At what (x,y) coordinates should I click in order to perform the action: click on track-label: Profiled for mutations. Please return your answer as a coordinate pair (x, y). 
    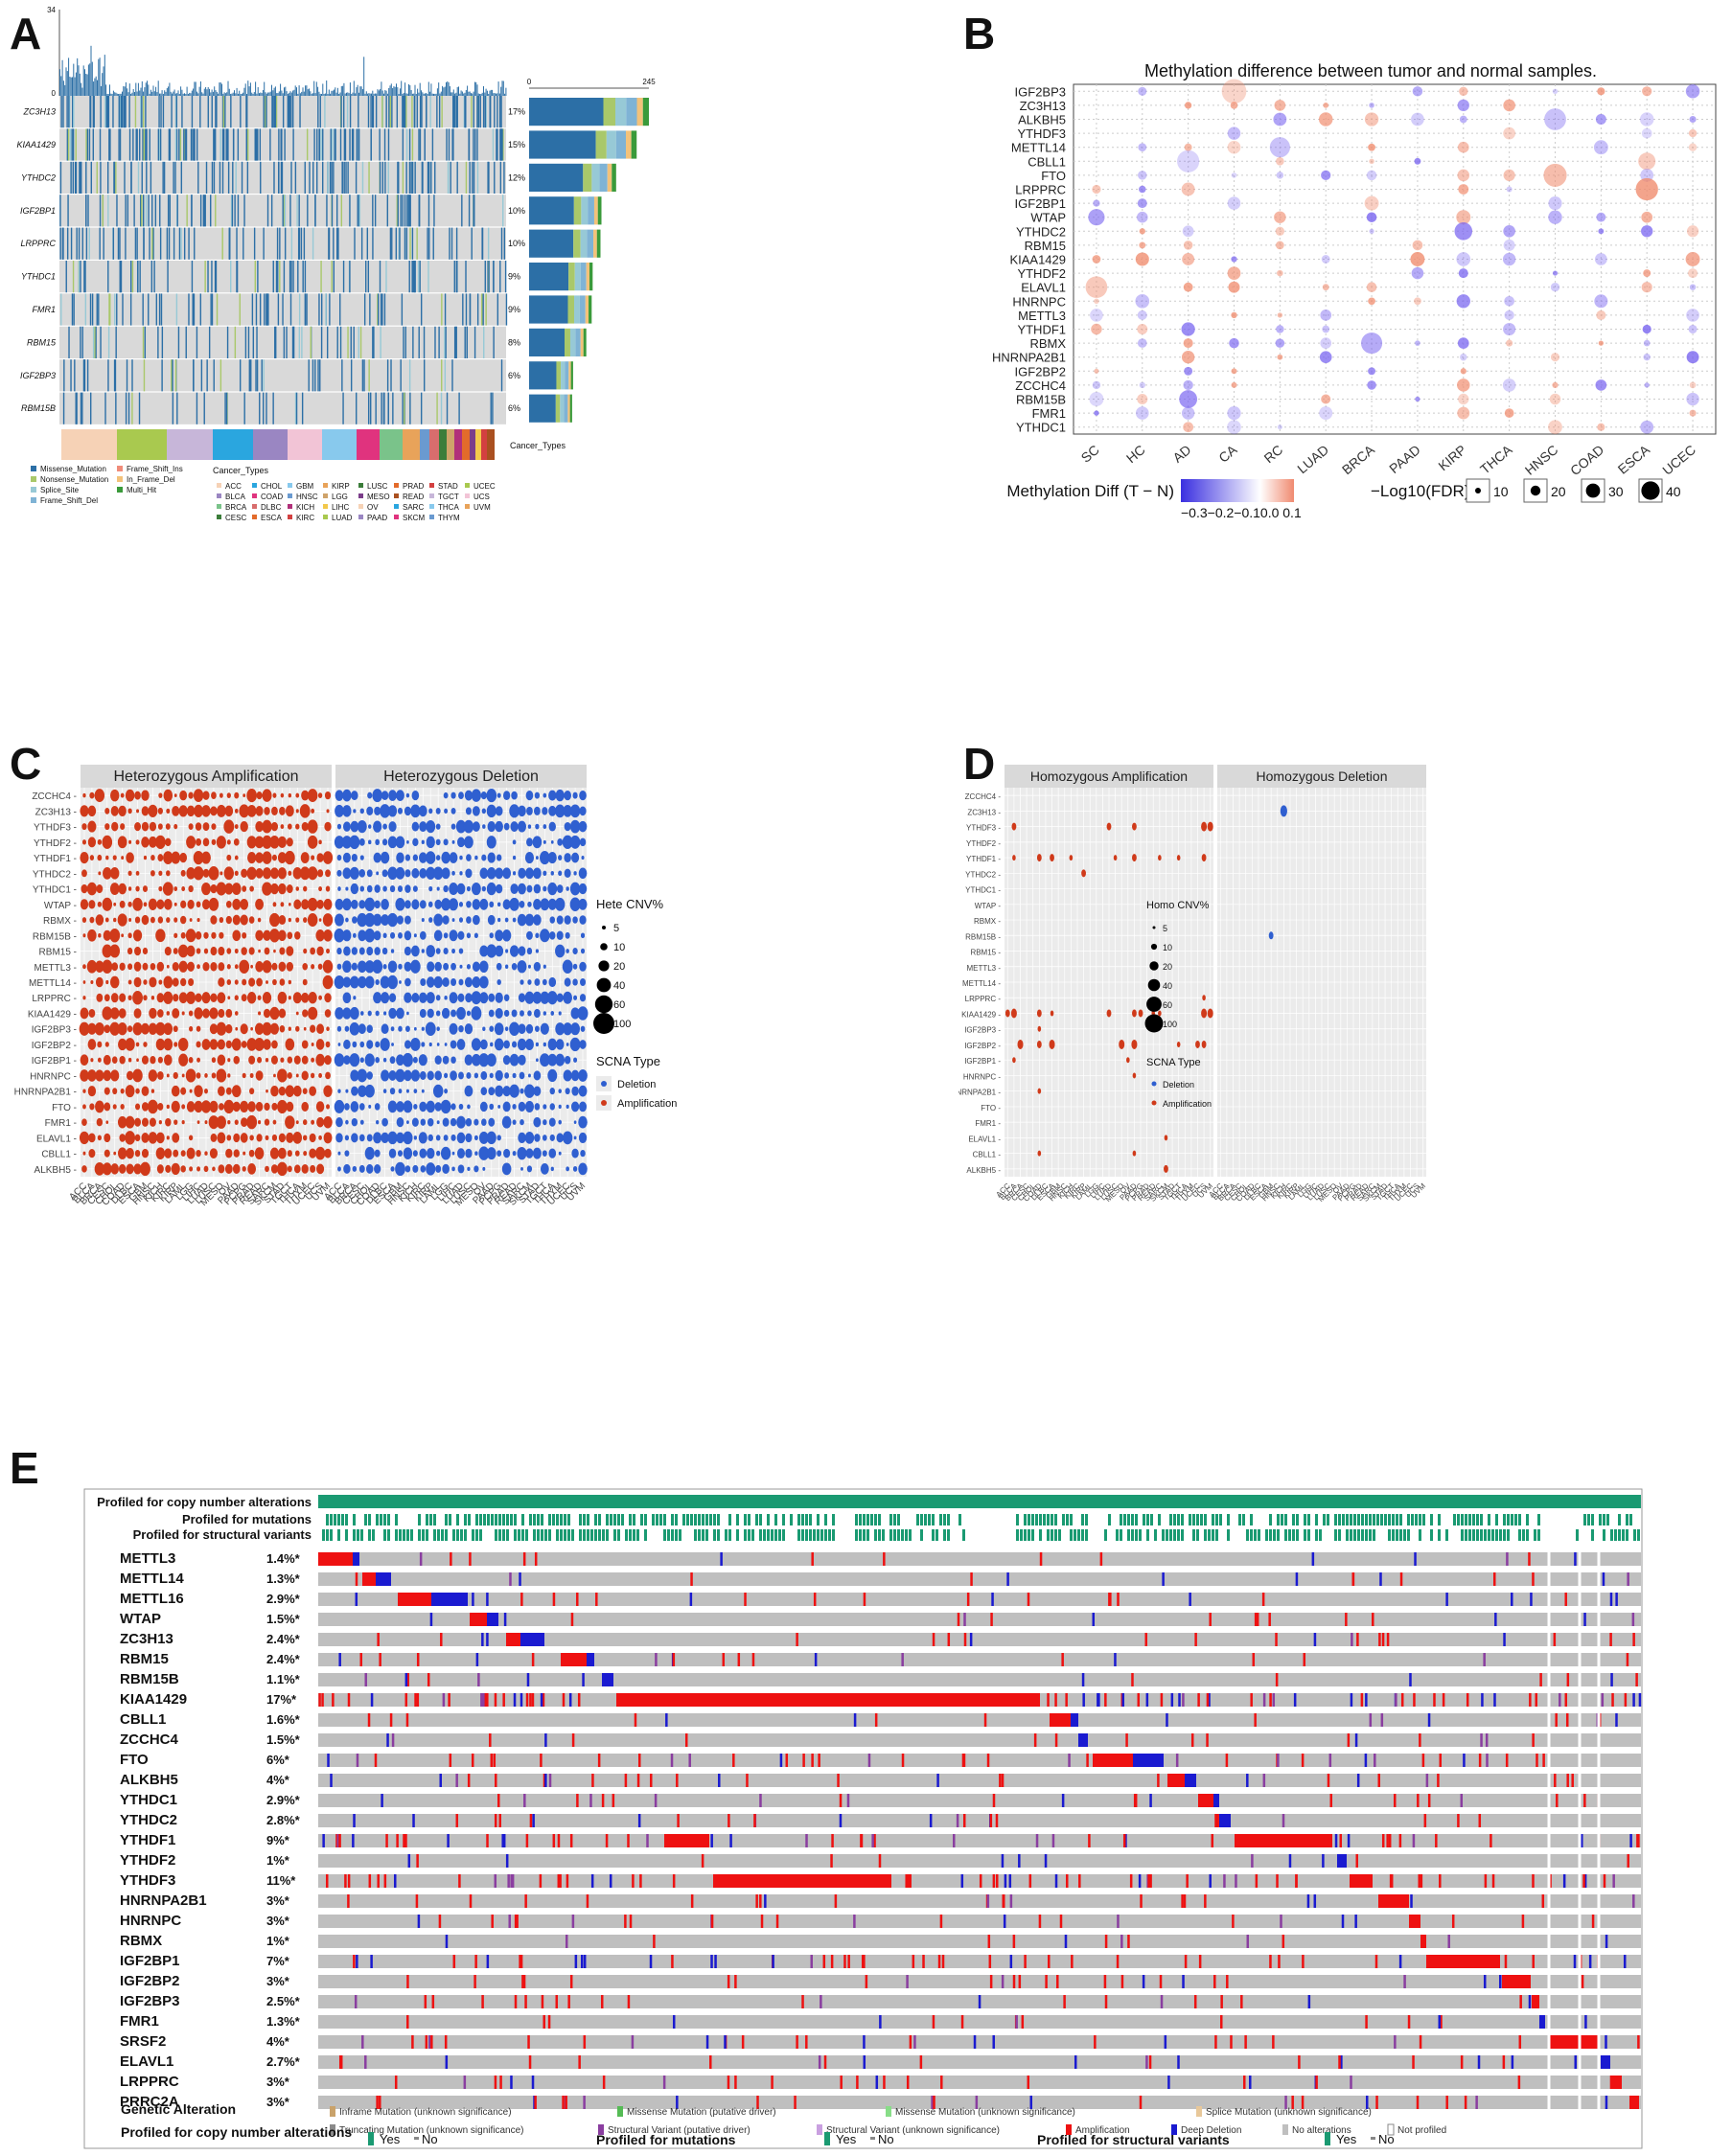
    Looking at the image, I should click on (247, 1519).